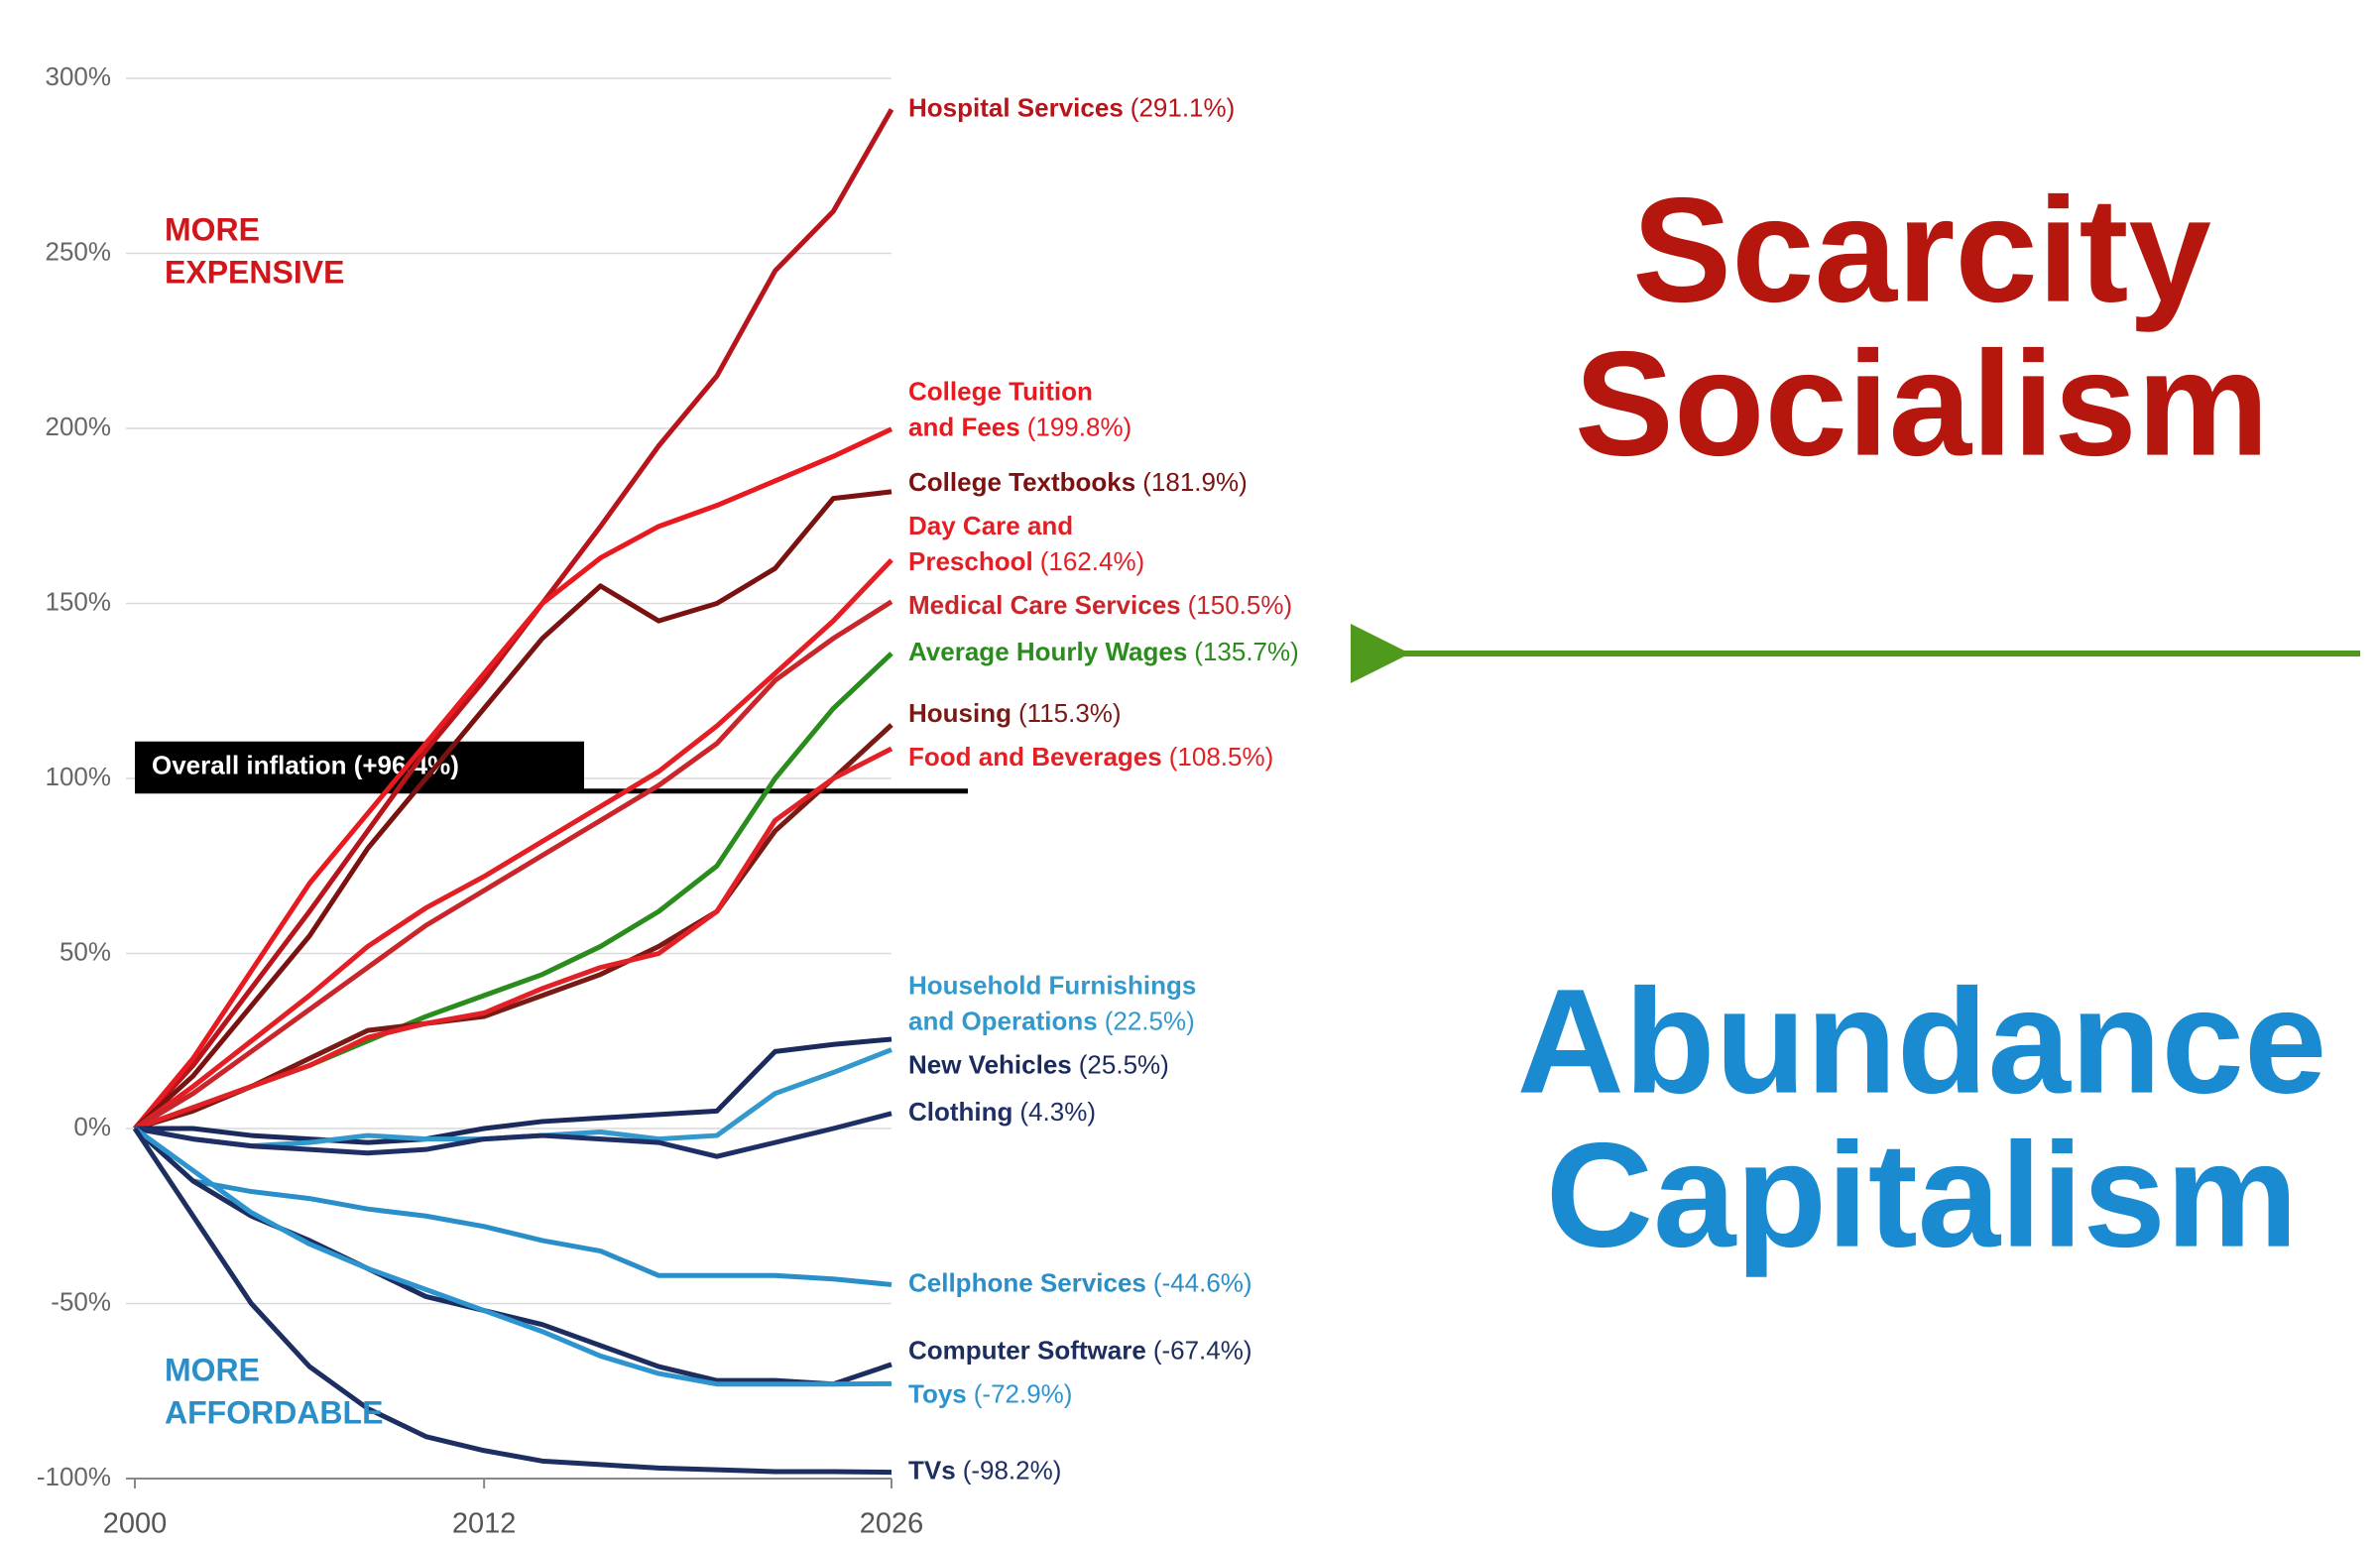 Image resolution: width=2380 pixels, height=1545 pixels. I want to click on series-name: Housing, so click(960, 713).